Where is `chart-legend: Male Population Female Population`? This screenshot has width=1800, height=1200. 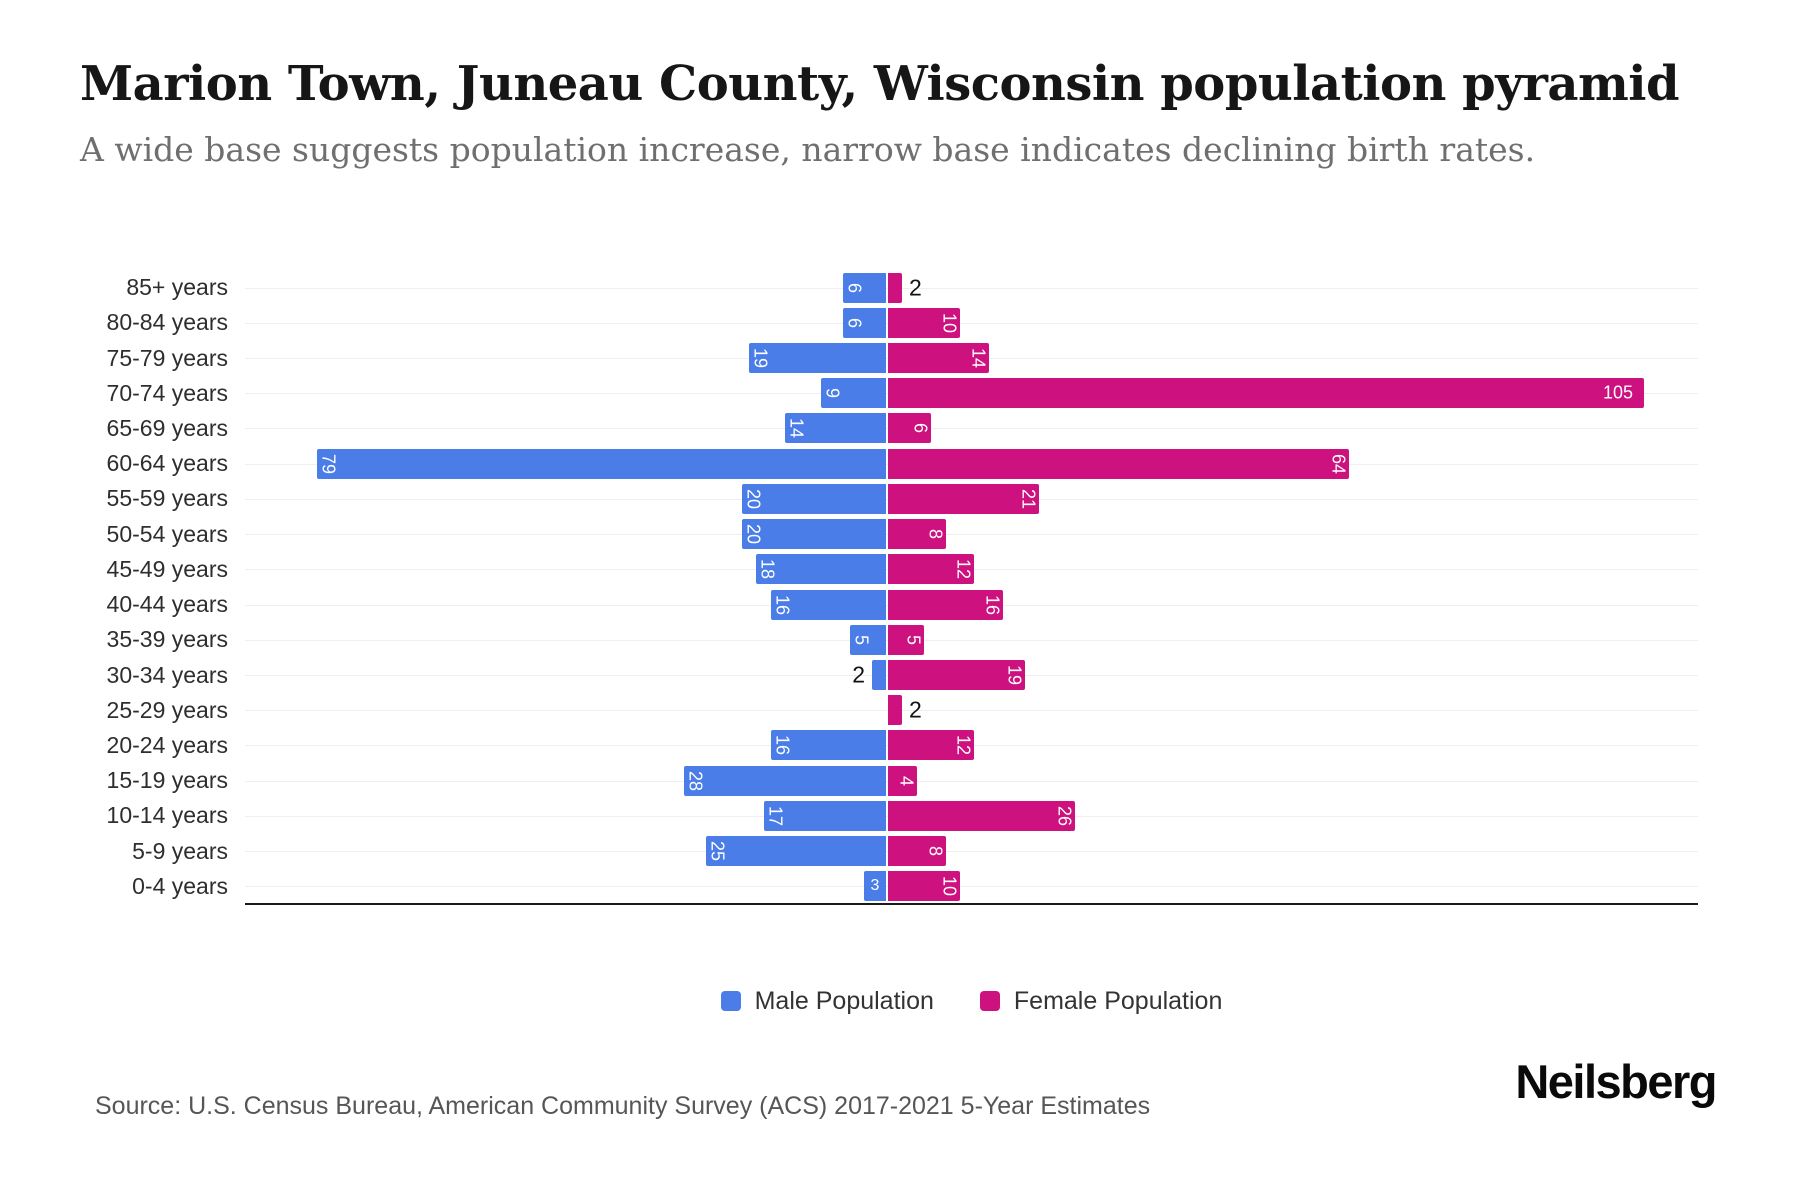
chart-legend: Male Population Female Population is located at coordinates (971, 1001).